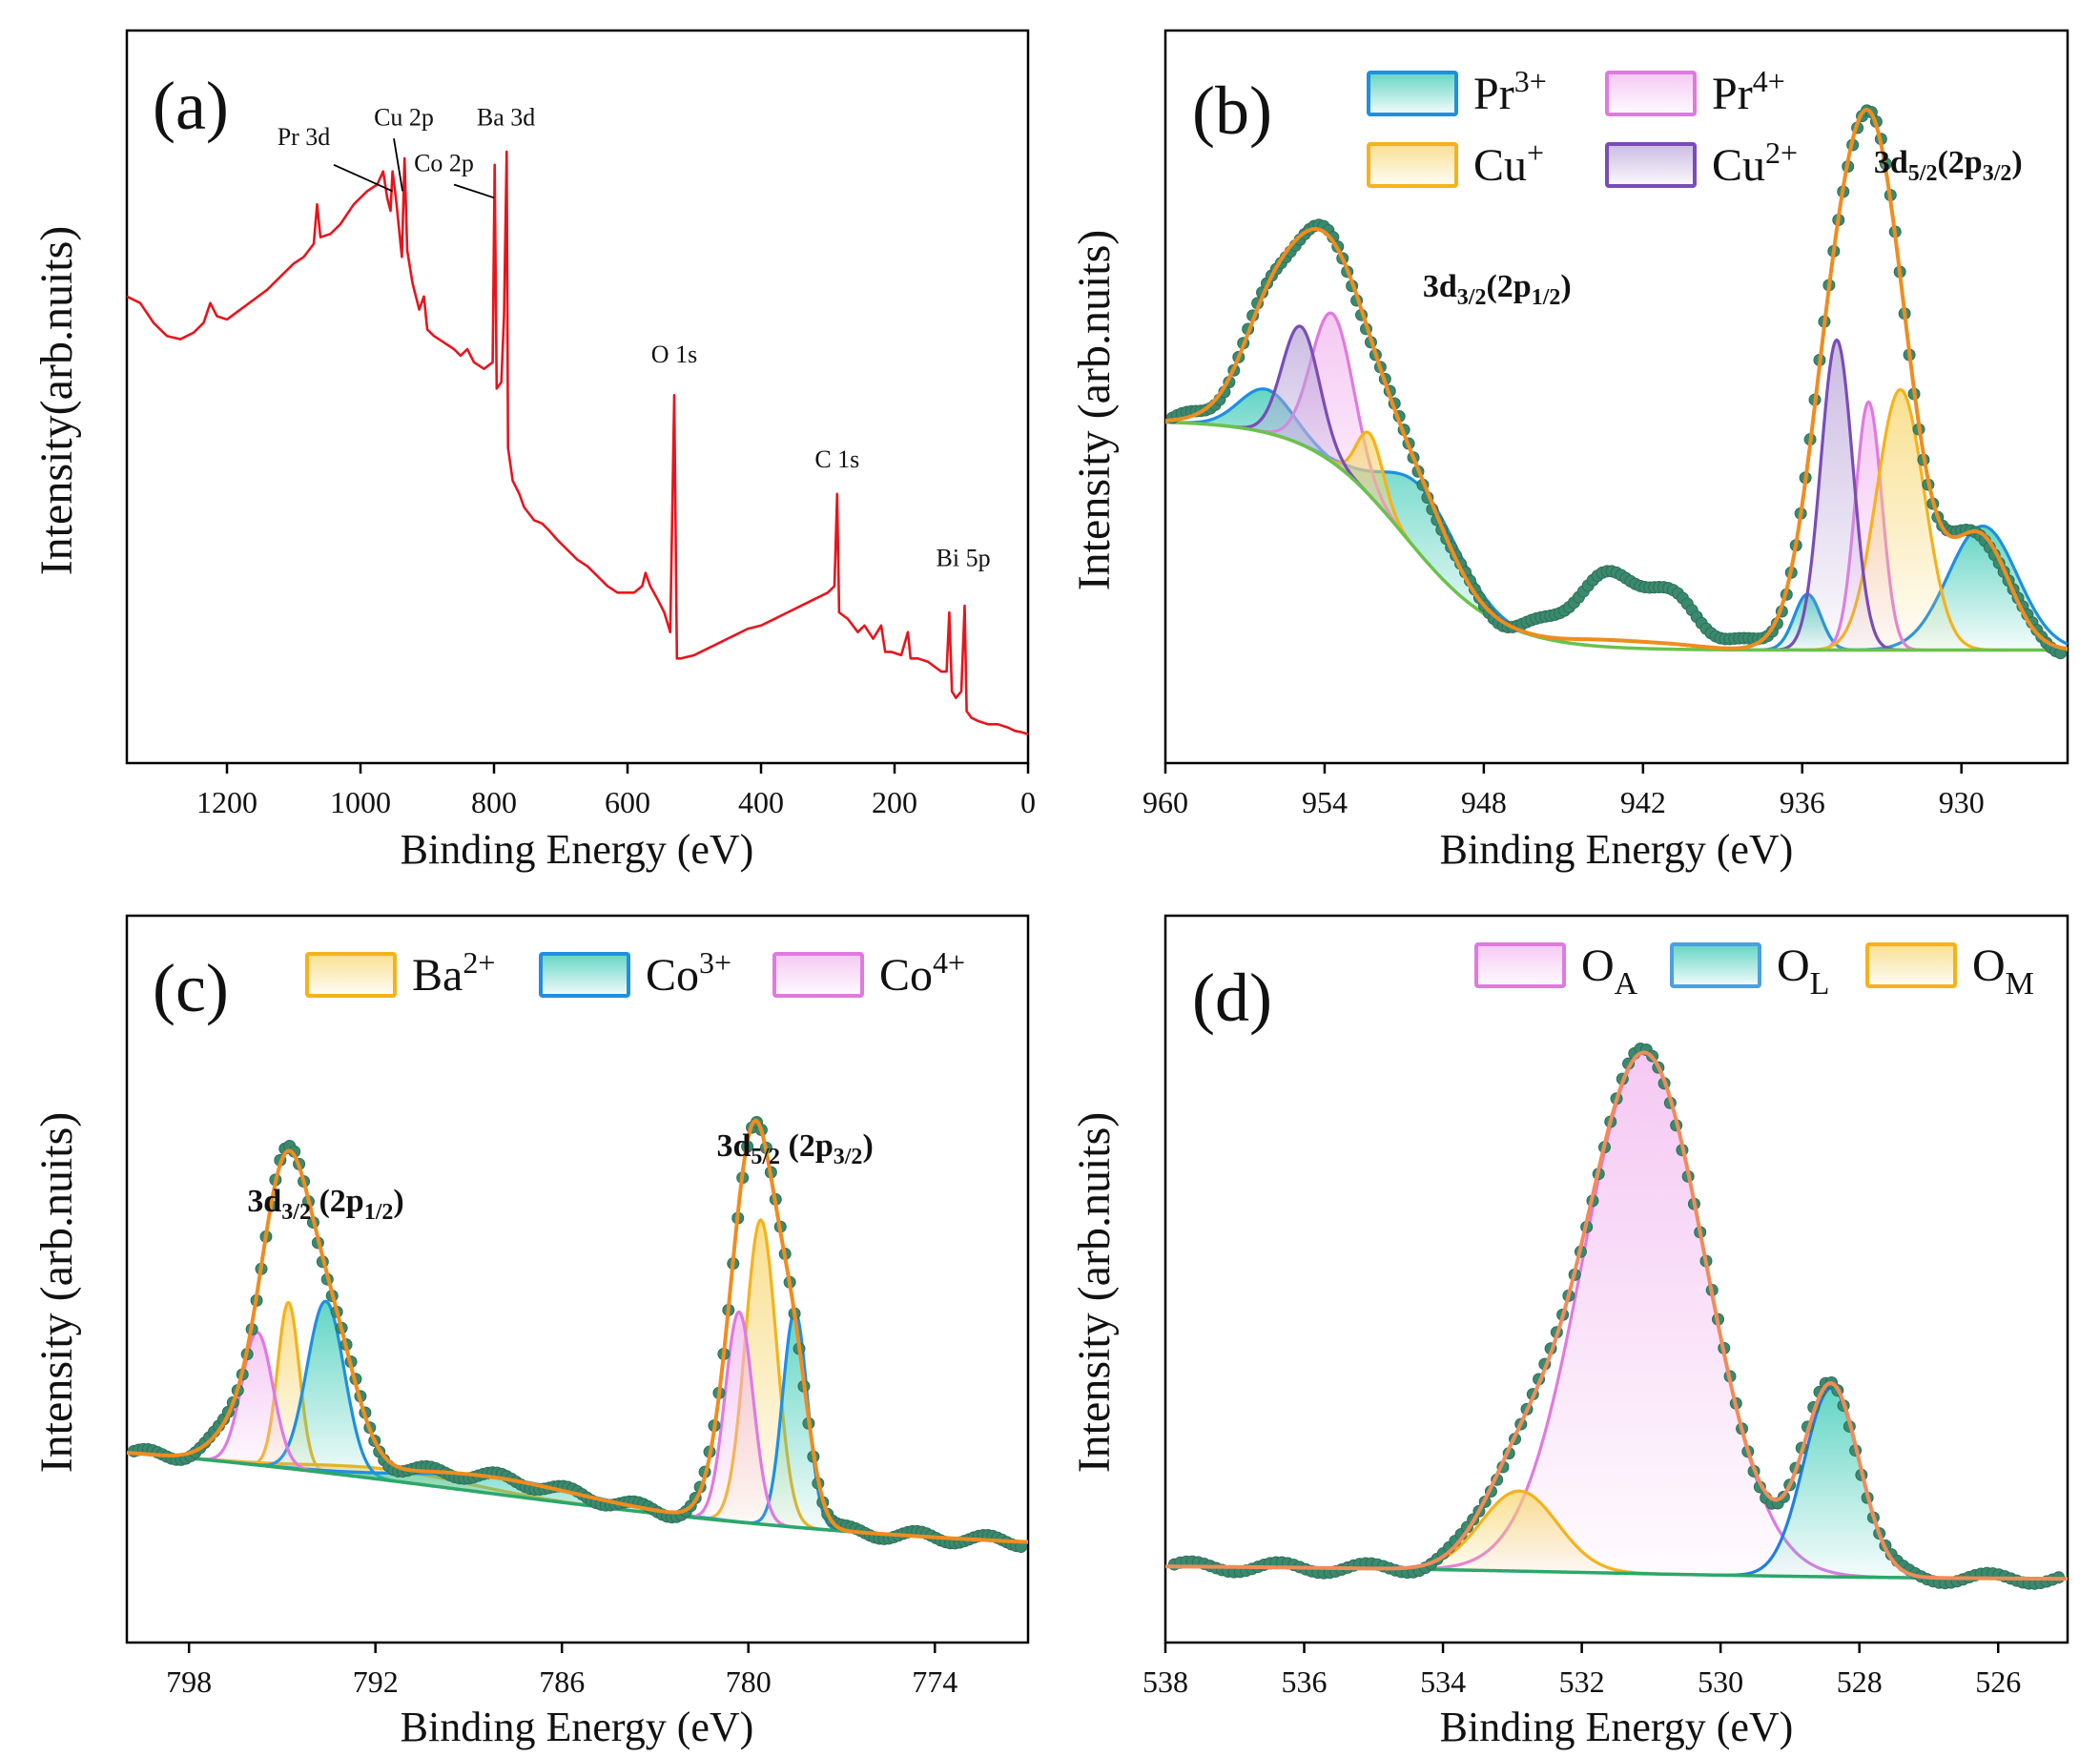  What do you see at coordinates (1546, 297) in the screenshot?
I see `orbital-label-part: 1/2` at bounding box center [1546, 297].